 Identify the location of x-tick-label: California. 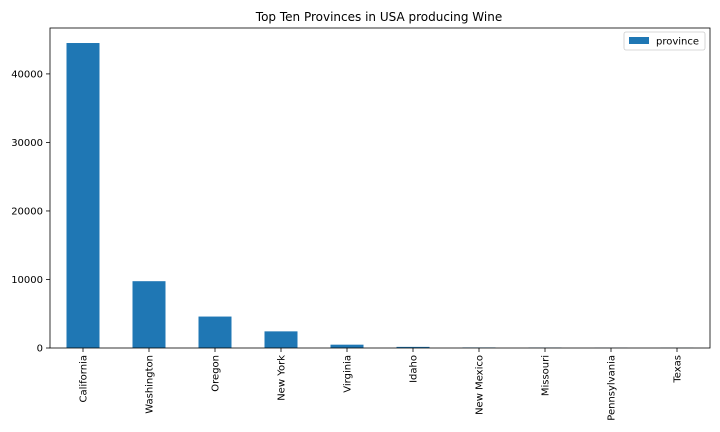
(84, 379).